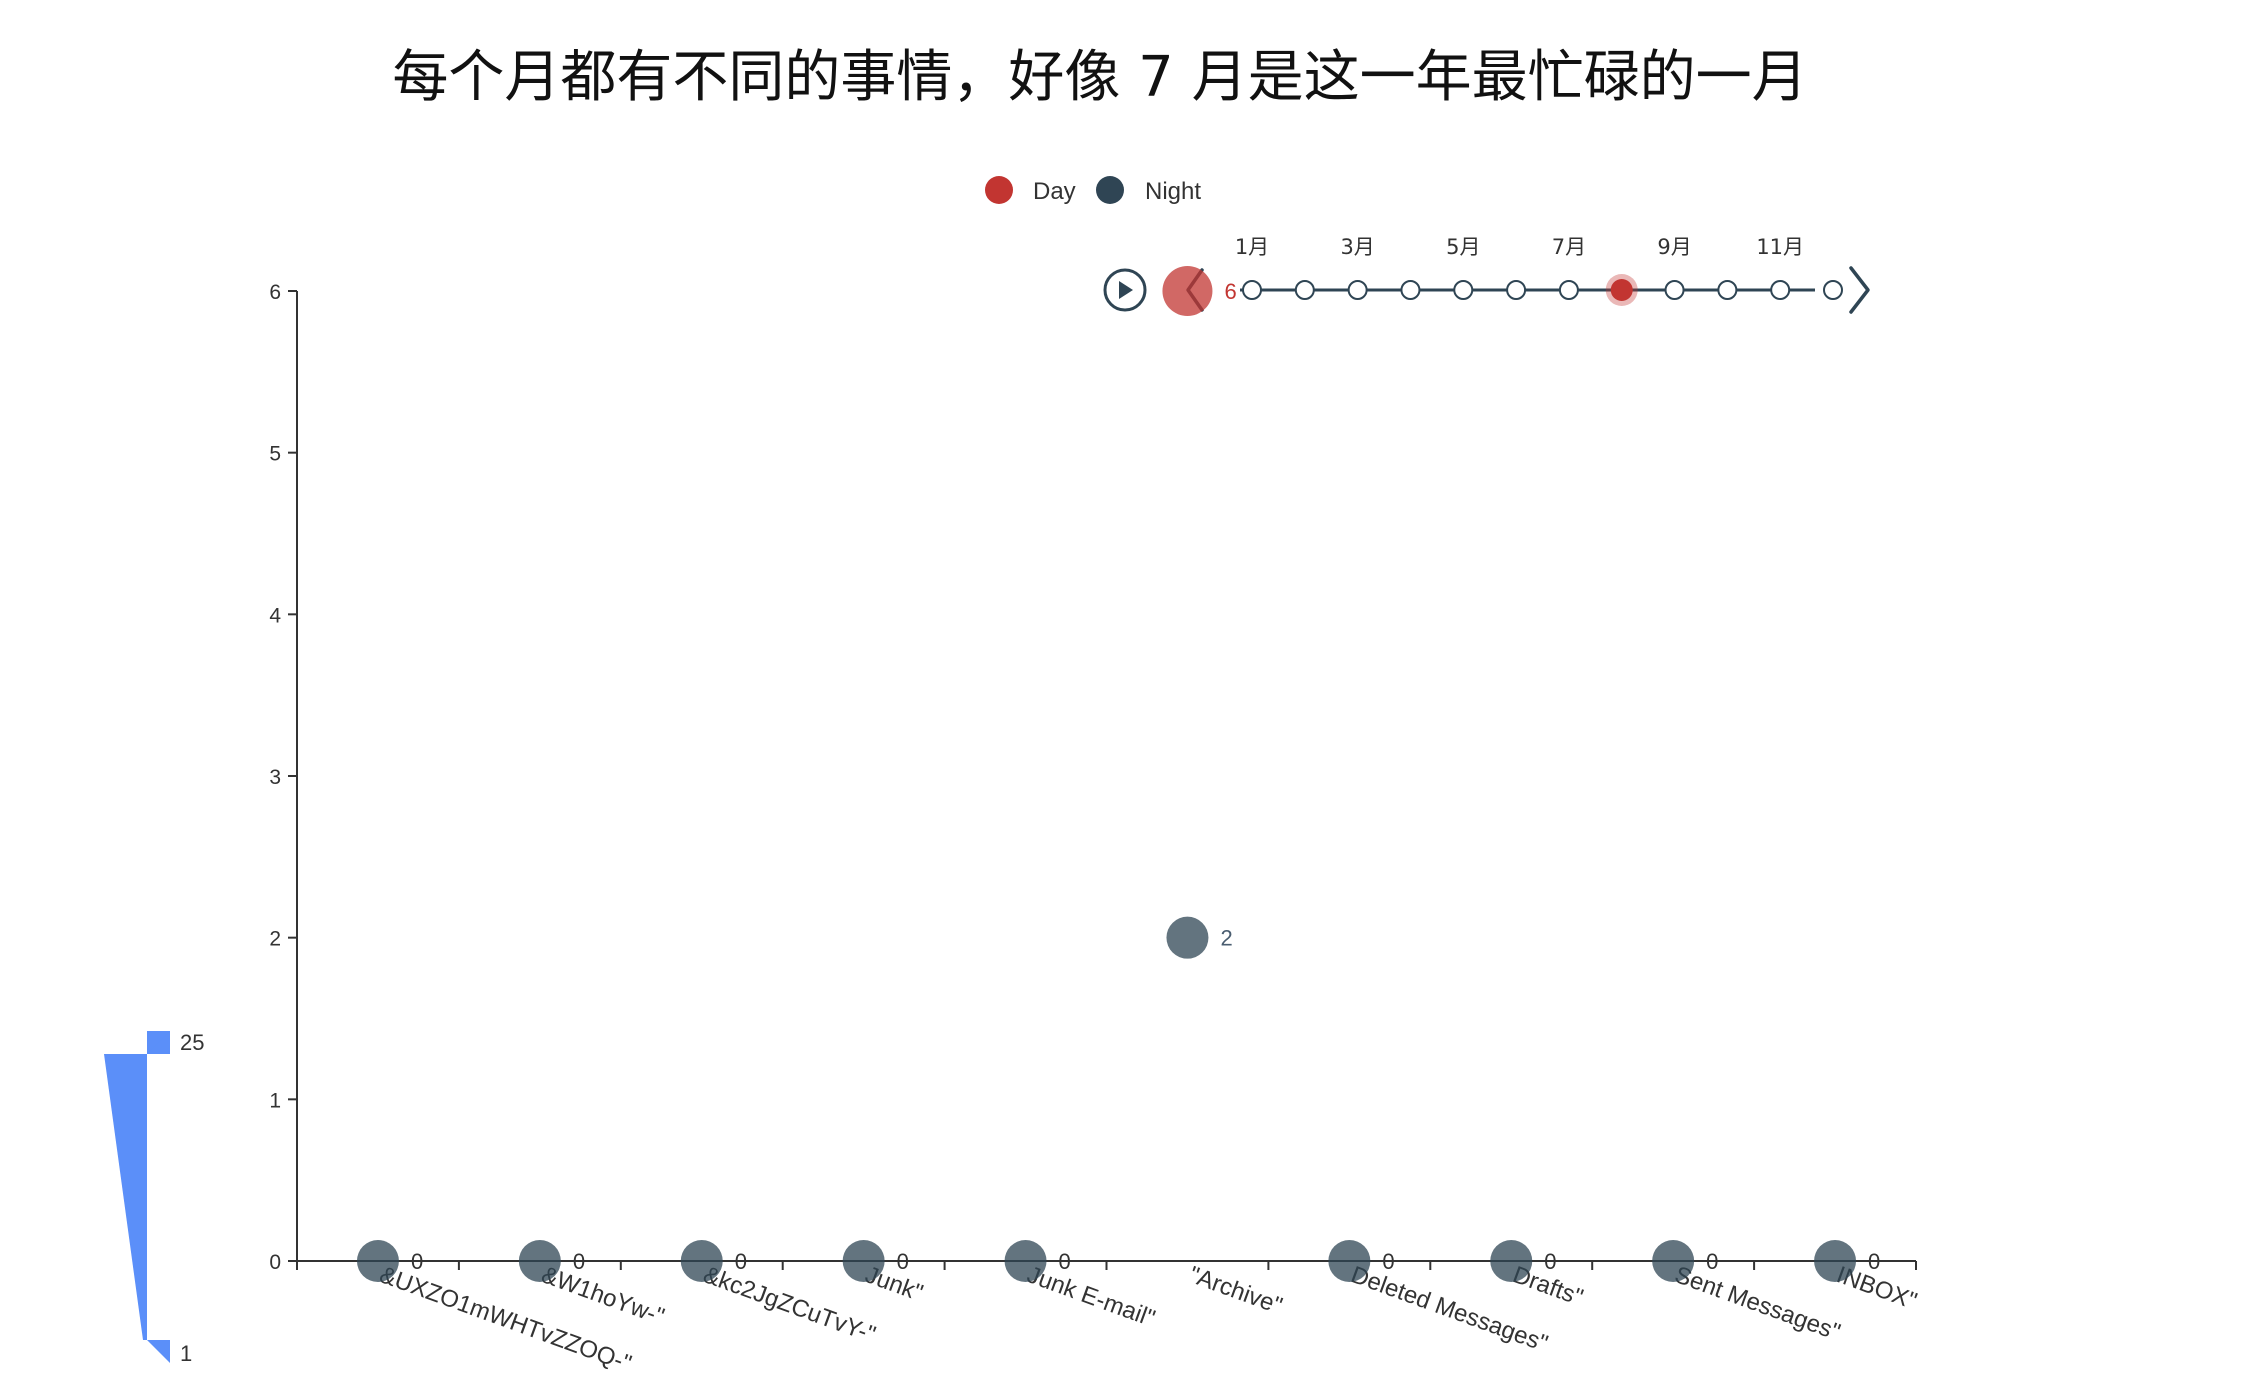 This screenshot has width=2242, height=1400. Describe the element at coordinates (1235, 1290) in the screenshot. I see `x-category-label: "Archive"` at that location.